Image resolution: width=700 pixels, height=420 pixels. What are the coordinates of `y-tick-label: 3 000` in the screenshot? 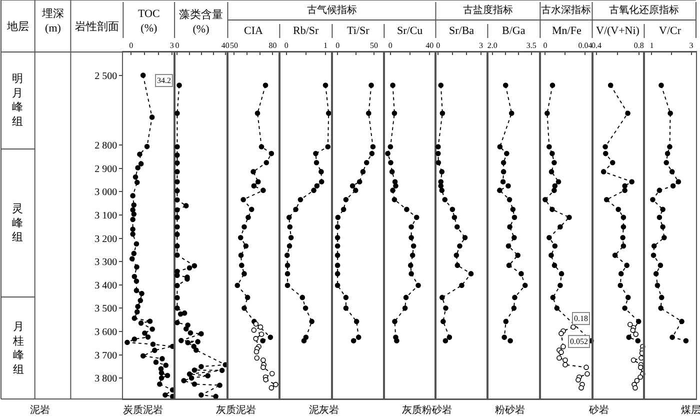 It's located at (106, 192).